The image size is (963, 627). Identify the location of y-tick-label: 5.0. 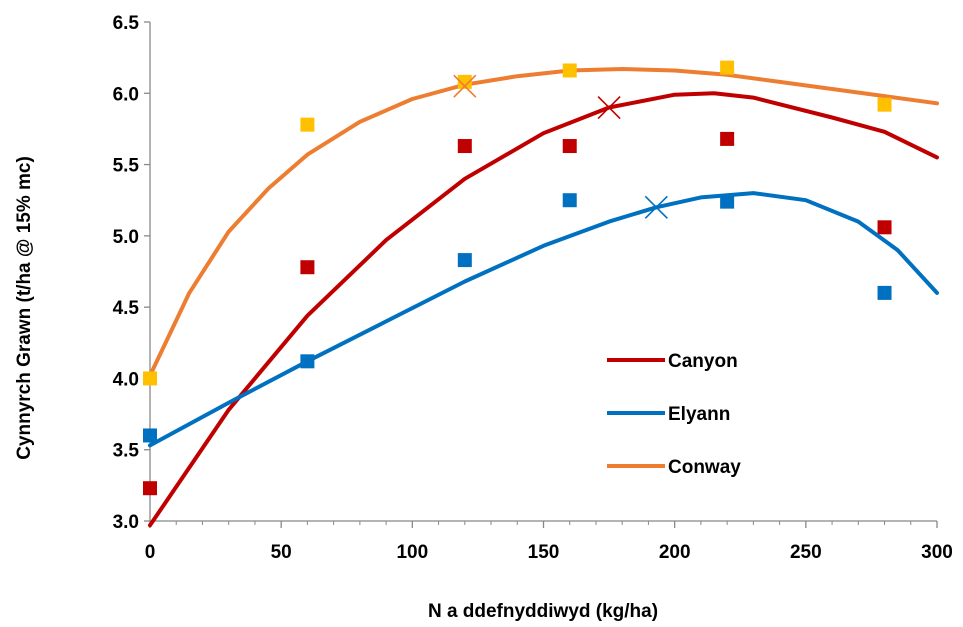
(126, 237).